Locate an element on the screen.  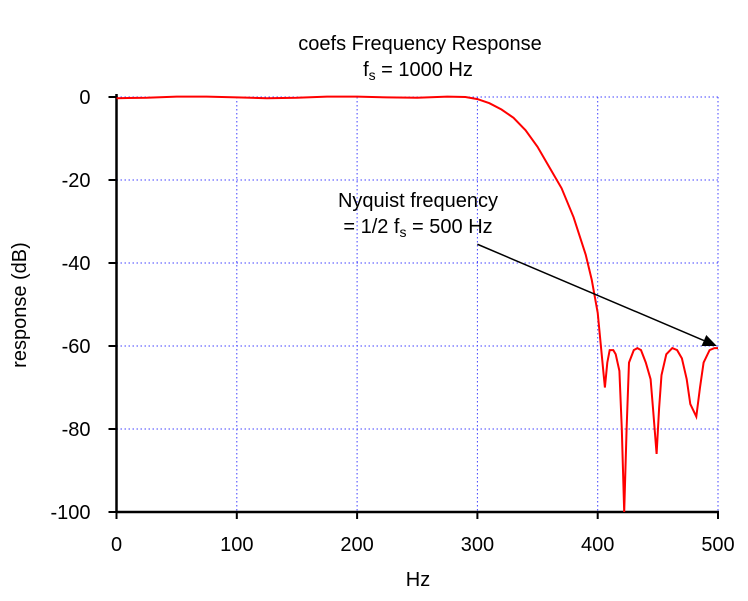
arrow-head-icon is located at coordinates (709, 341).